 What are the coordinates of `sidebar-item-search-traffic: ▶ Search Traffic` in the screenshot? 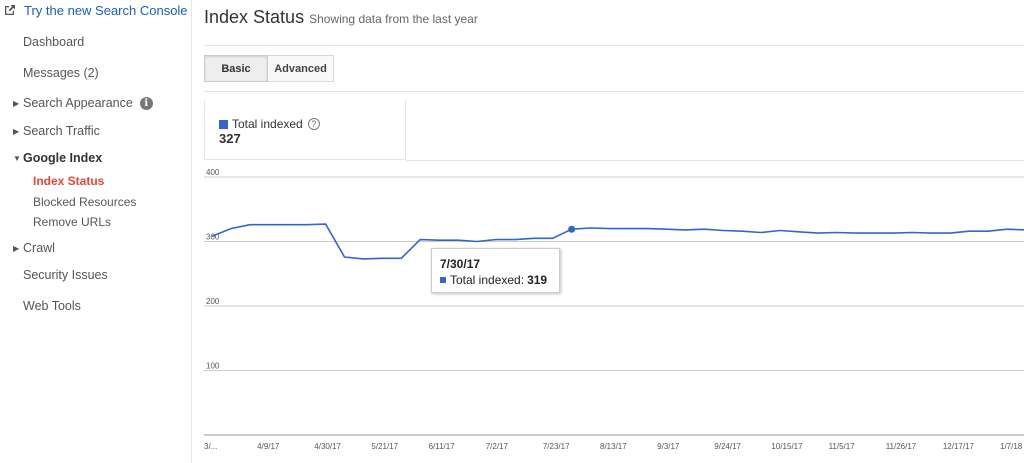 It's located at (56, 131).